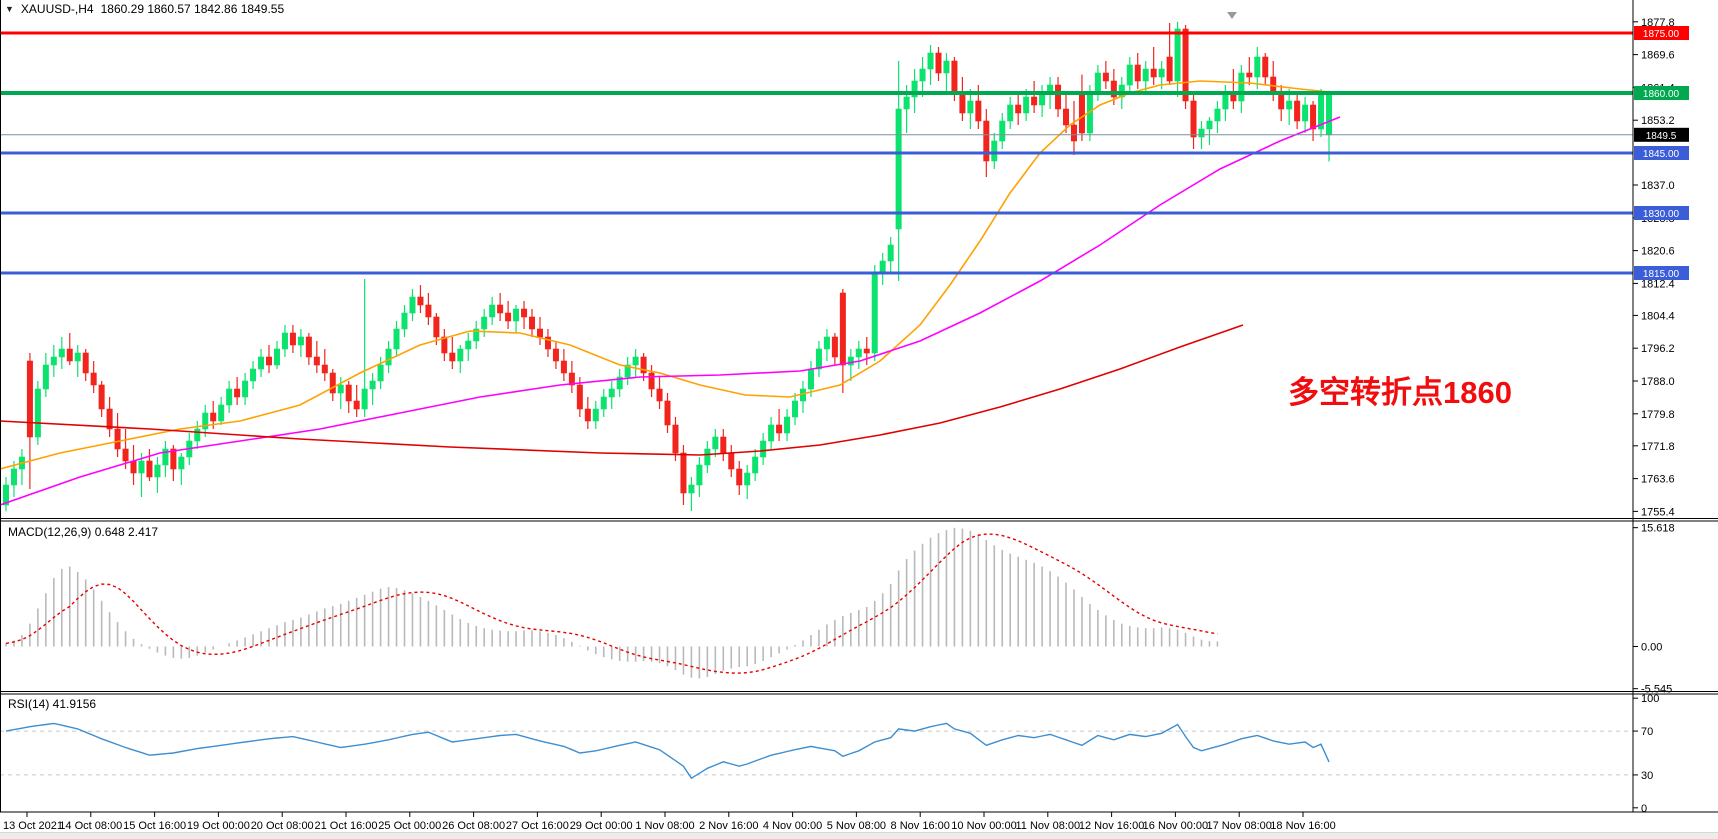 This screenshot has height=839, width=1718. Describe the element at coordinates (1658, 447) in the screenshot. I see `svg-text: 1771.8` at that location.